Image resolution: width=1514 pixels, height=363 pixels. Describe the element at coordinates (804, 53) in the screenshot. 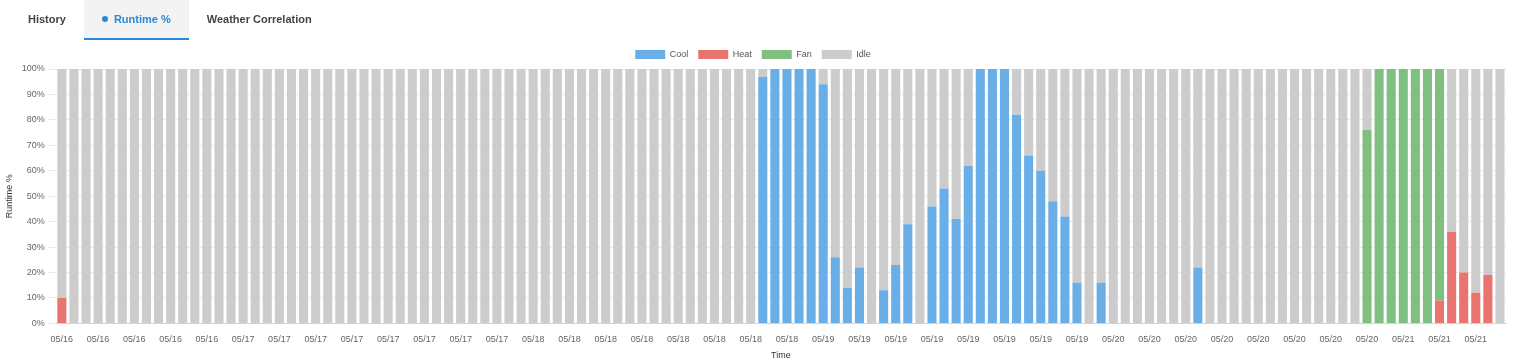

I see `legend-label: Fan` at that location.